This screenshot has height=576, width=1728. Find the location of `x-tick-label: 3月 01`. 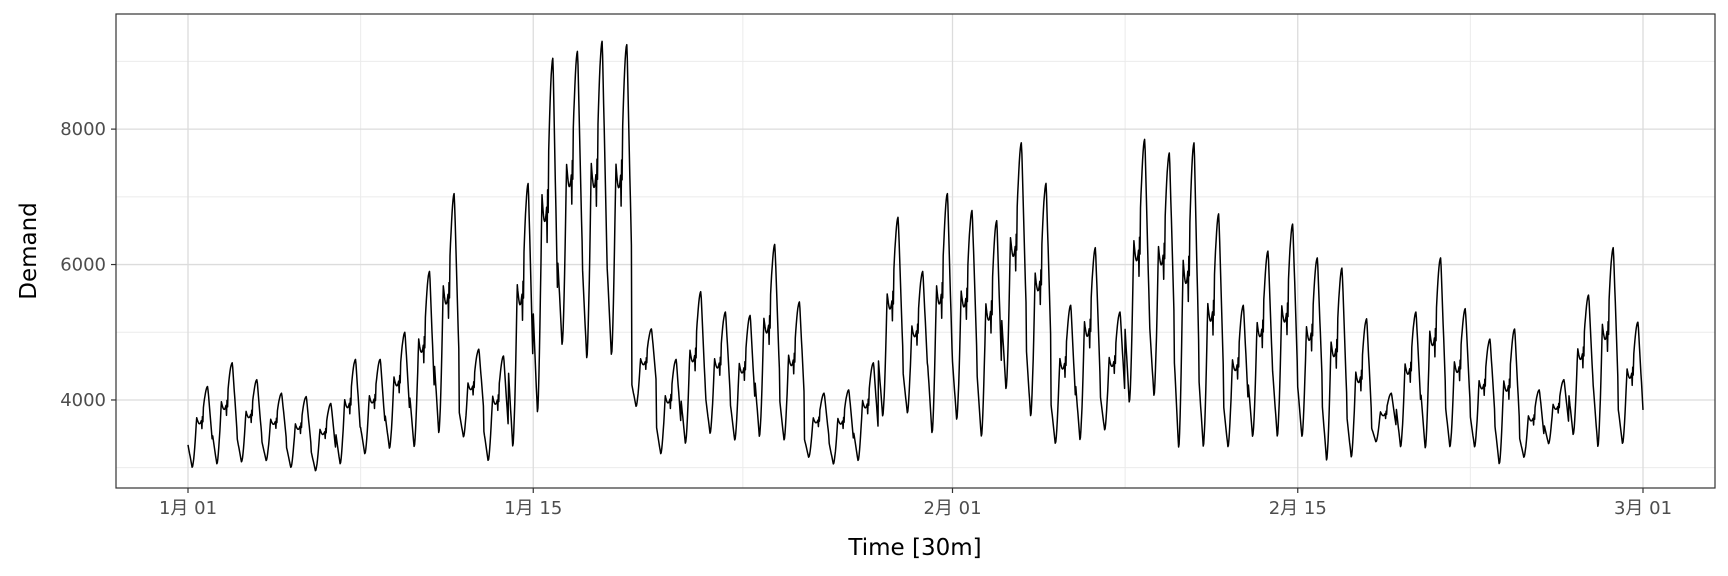

x-tick-label: 3月 01 is located at coordinates (1643, 508).